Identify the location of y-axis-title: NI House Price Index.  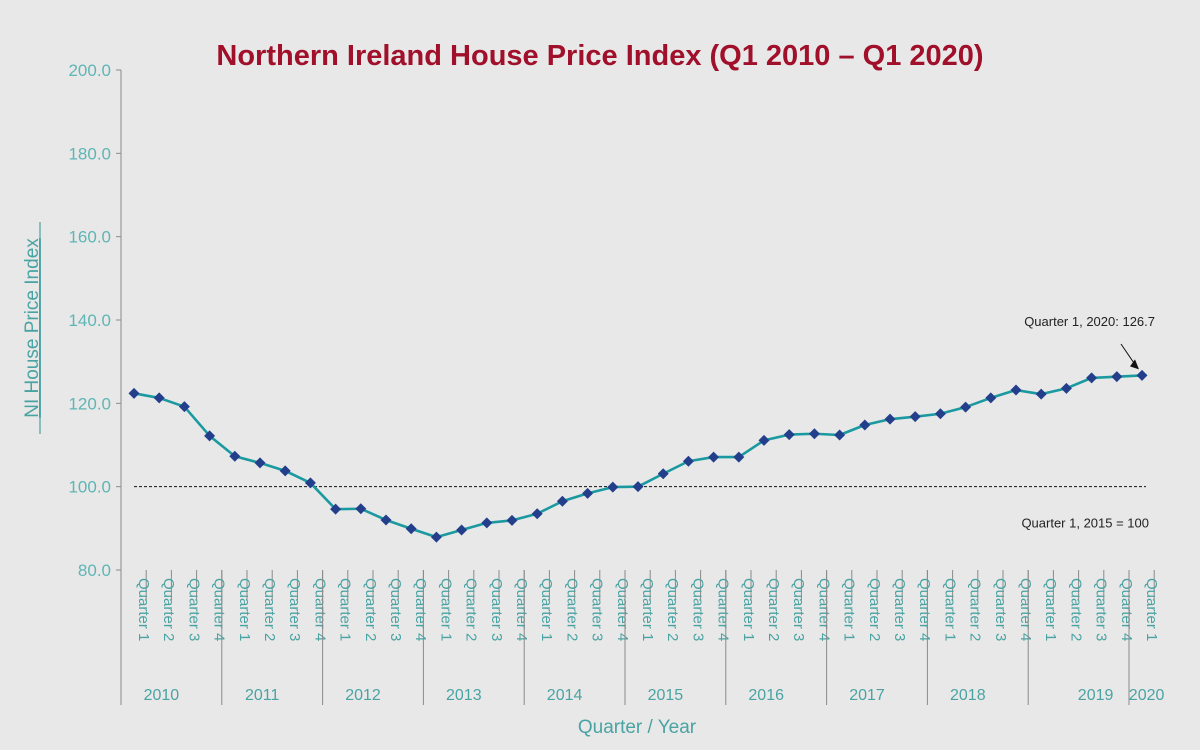
(32, 328).